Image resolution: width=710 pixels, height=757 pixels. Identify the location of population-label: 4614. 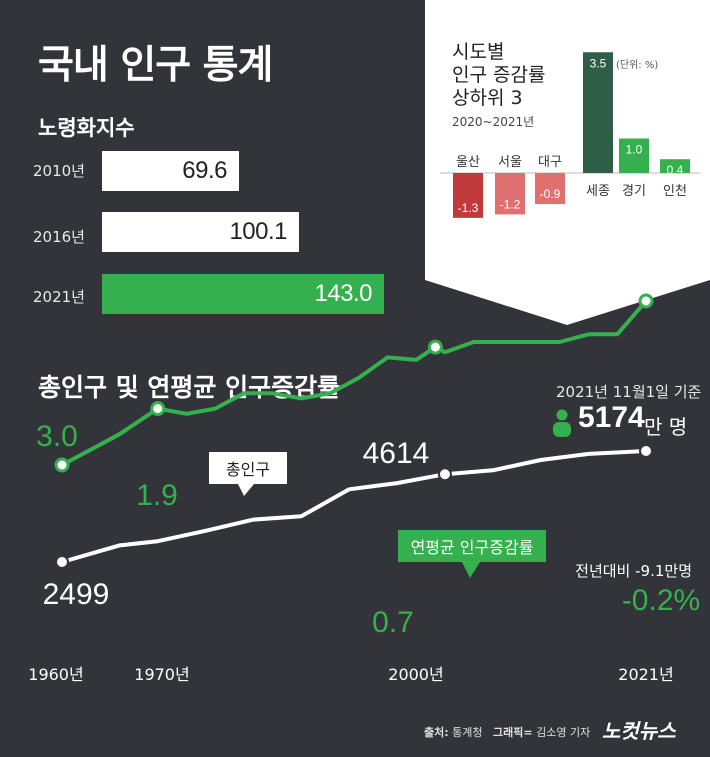
(396, 453).